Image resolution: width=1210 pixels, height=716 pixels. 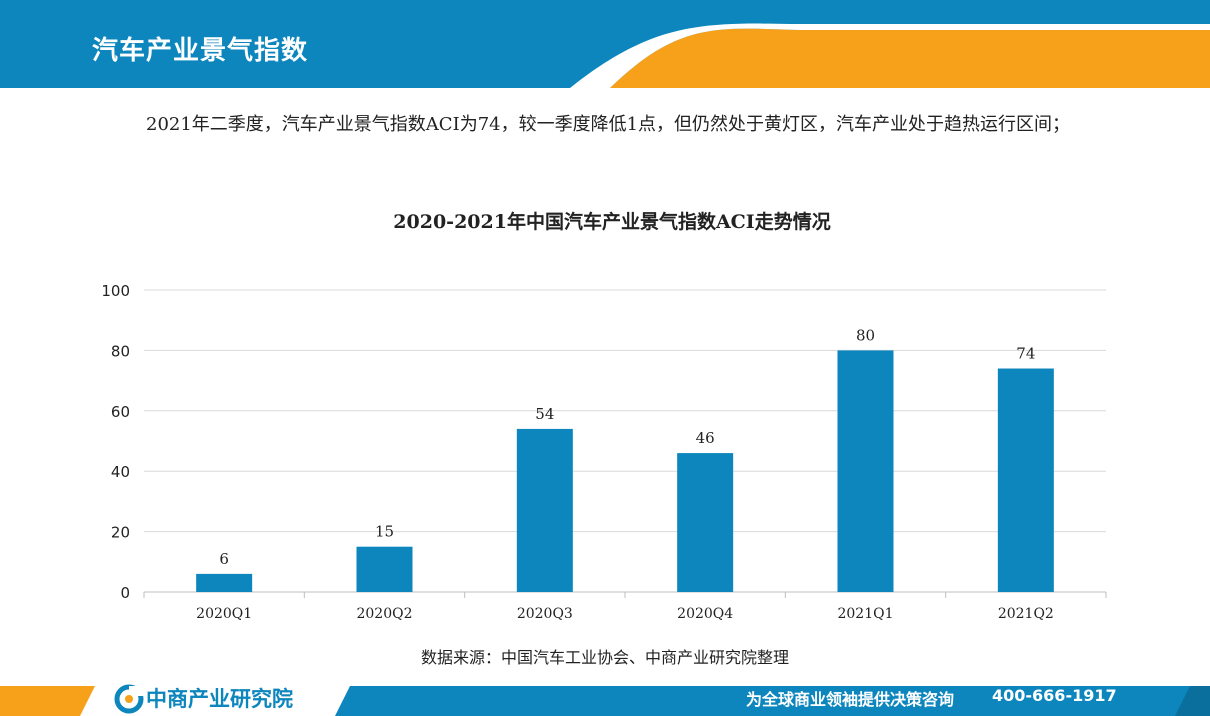 What do you see at coordinates (705, 438) in the screenshot?
I see `data-label: 46` at bounding box center [705, 438].